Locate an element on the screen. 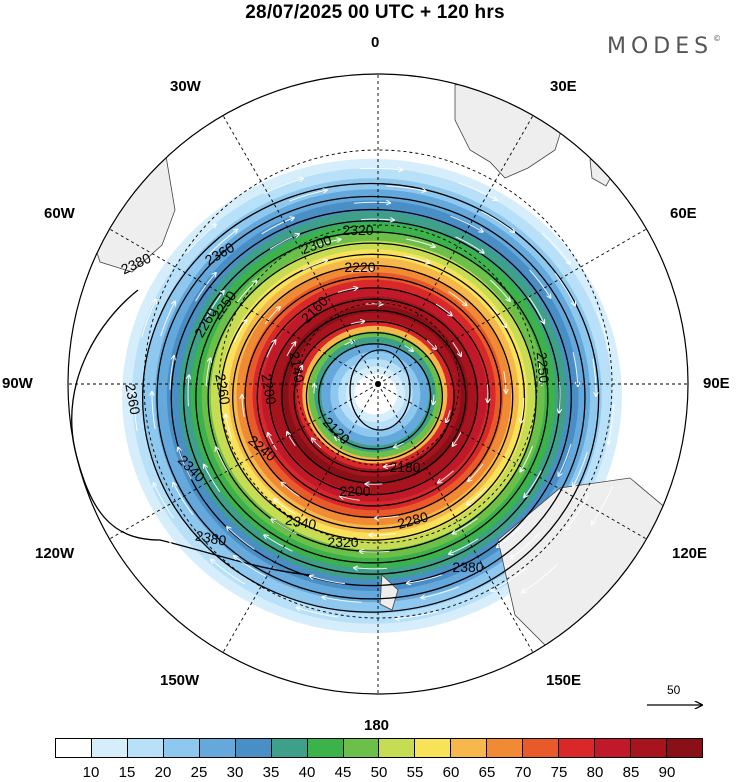 The height and width of the screenshot is (782, 750). lon-label-30e: 30E is located at coordinates (563, 86).